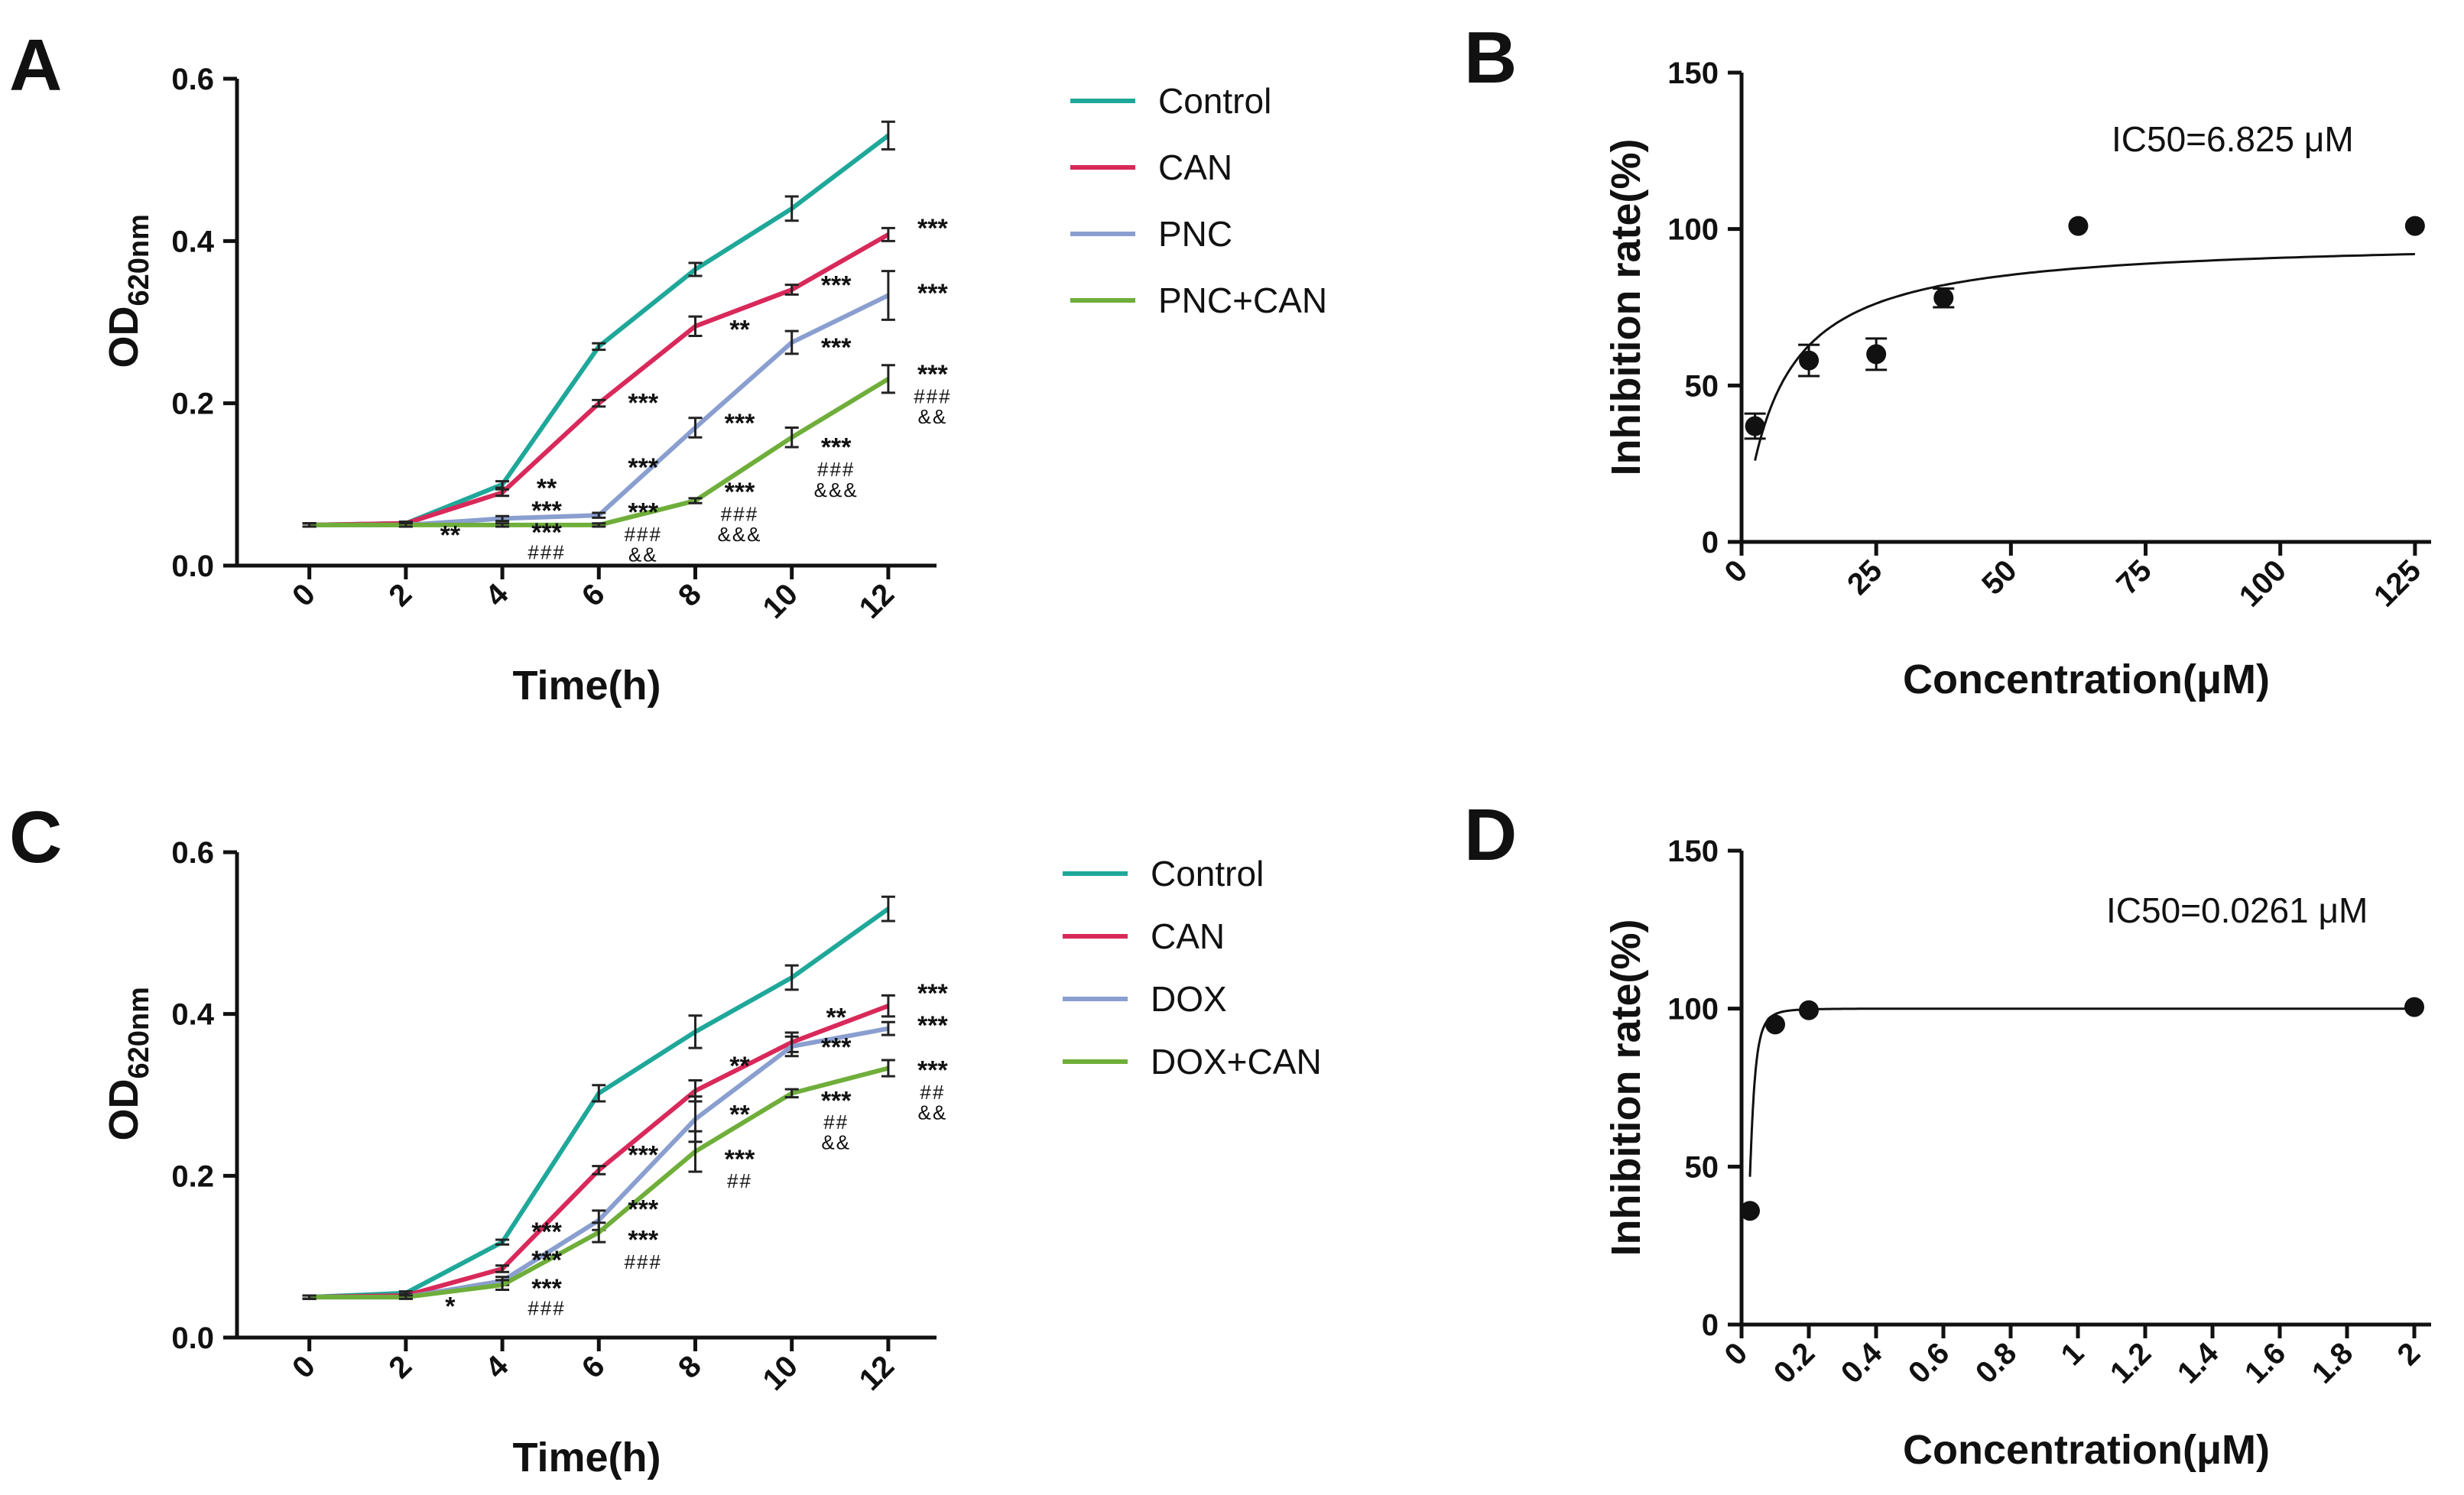 This screenshot has height=1495, width=2464. Describe the element at coordinates (1195, 234) in the screenshot. I see `legend-label: PNC` at that location.